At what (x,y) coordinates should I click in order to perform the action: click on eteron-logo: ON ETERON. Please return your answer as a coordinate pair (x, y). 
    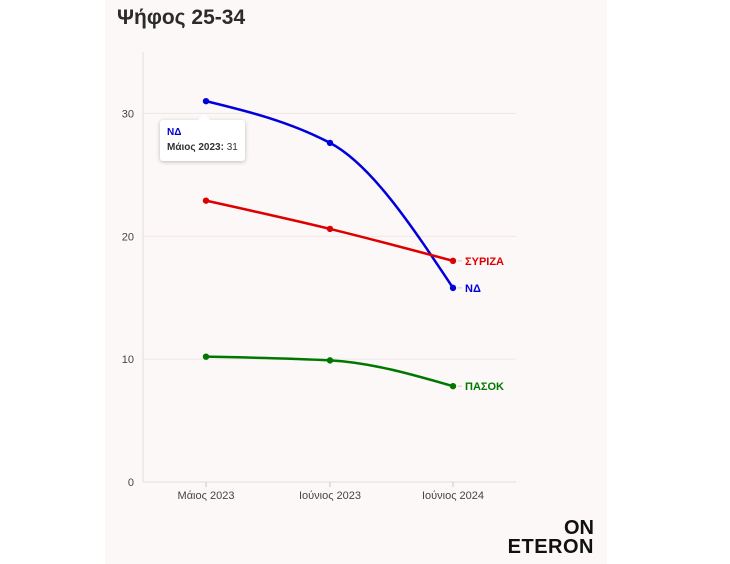
    Looking at the image, I should click on (550, 537).